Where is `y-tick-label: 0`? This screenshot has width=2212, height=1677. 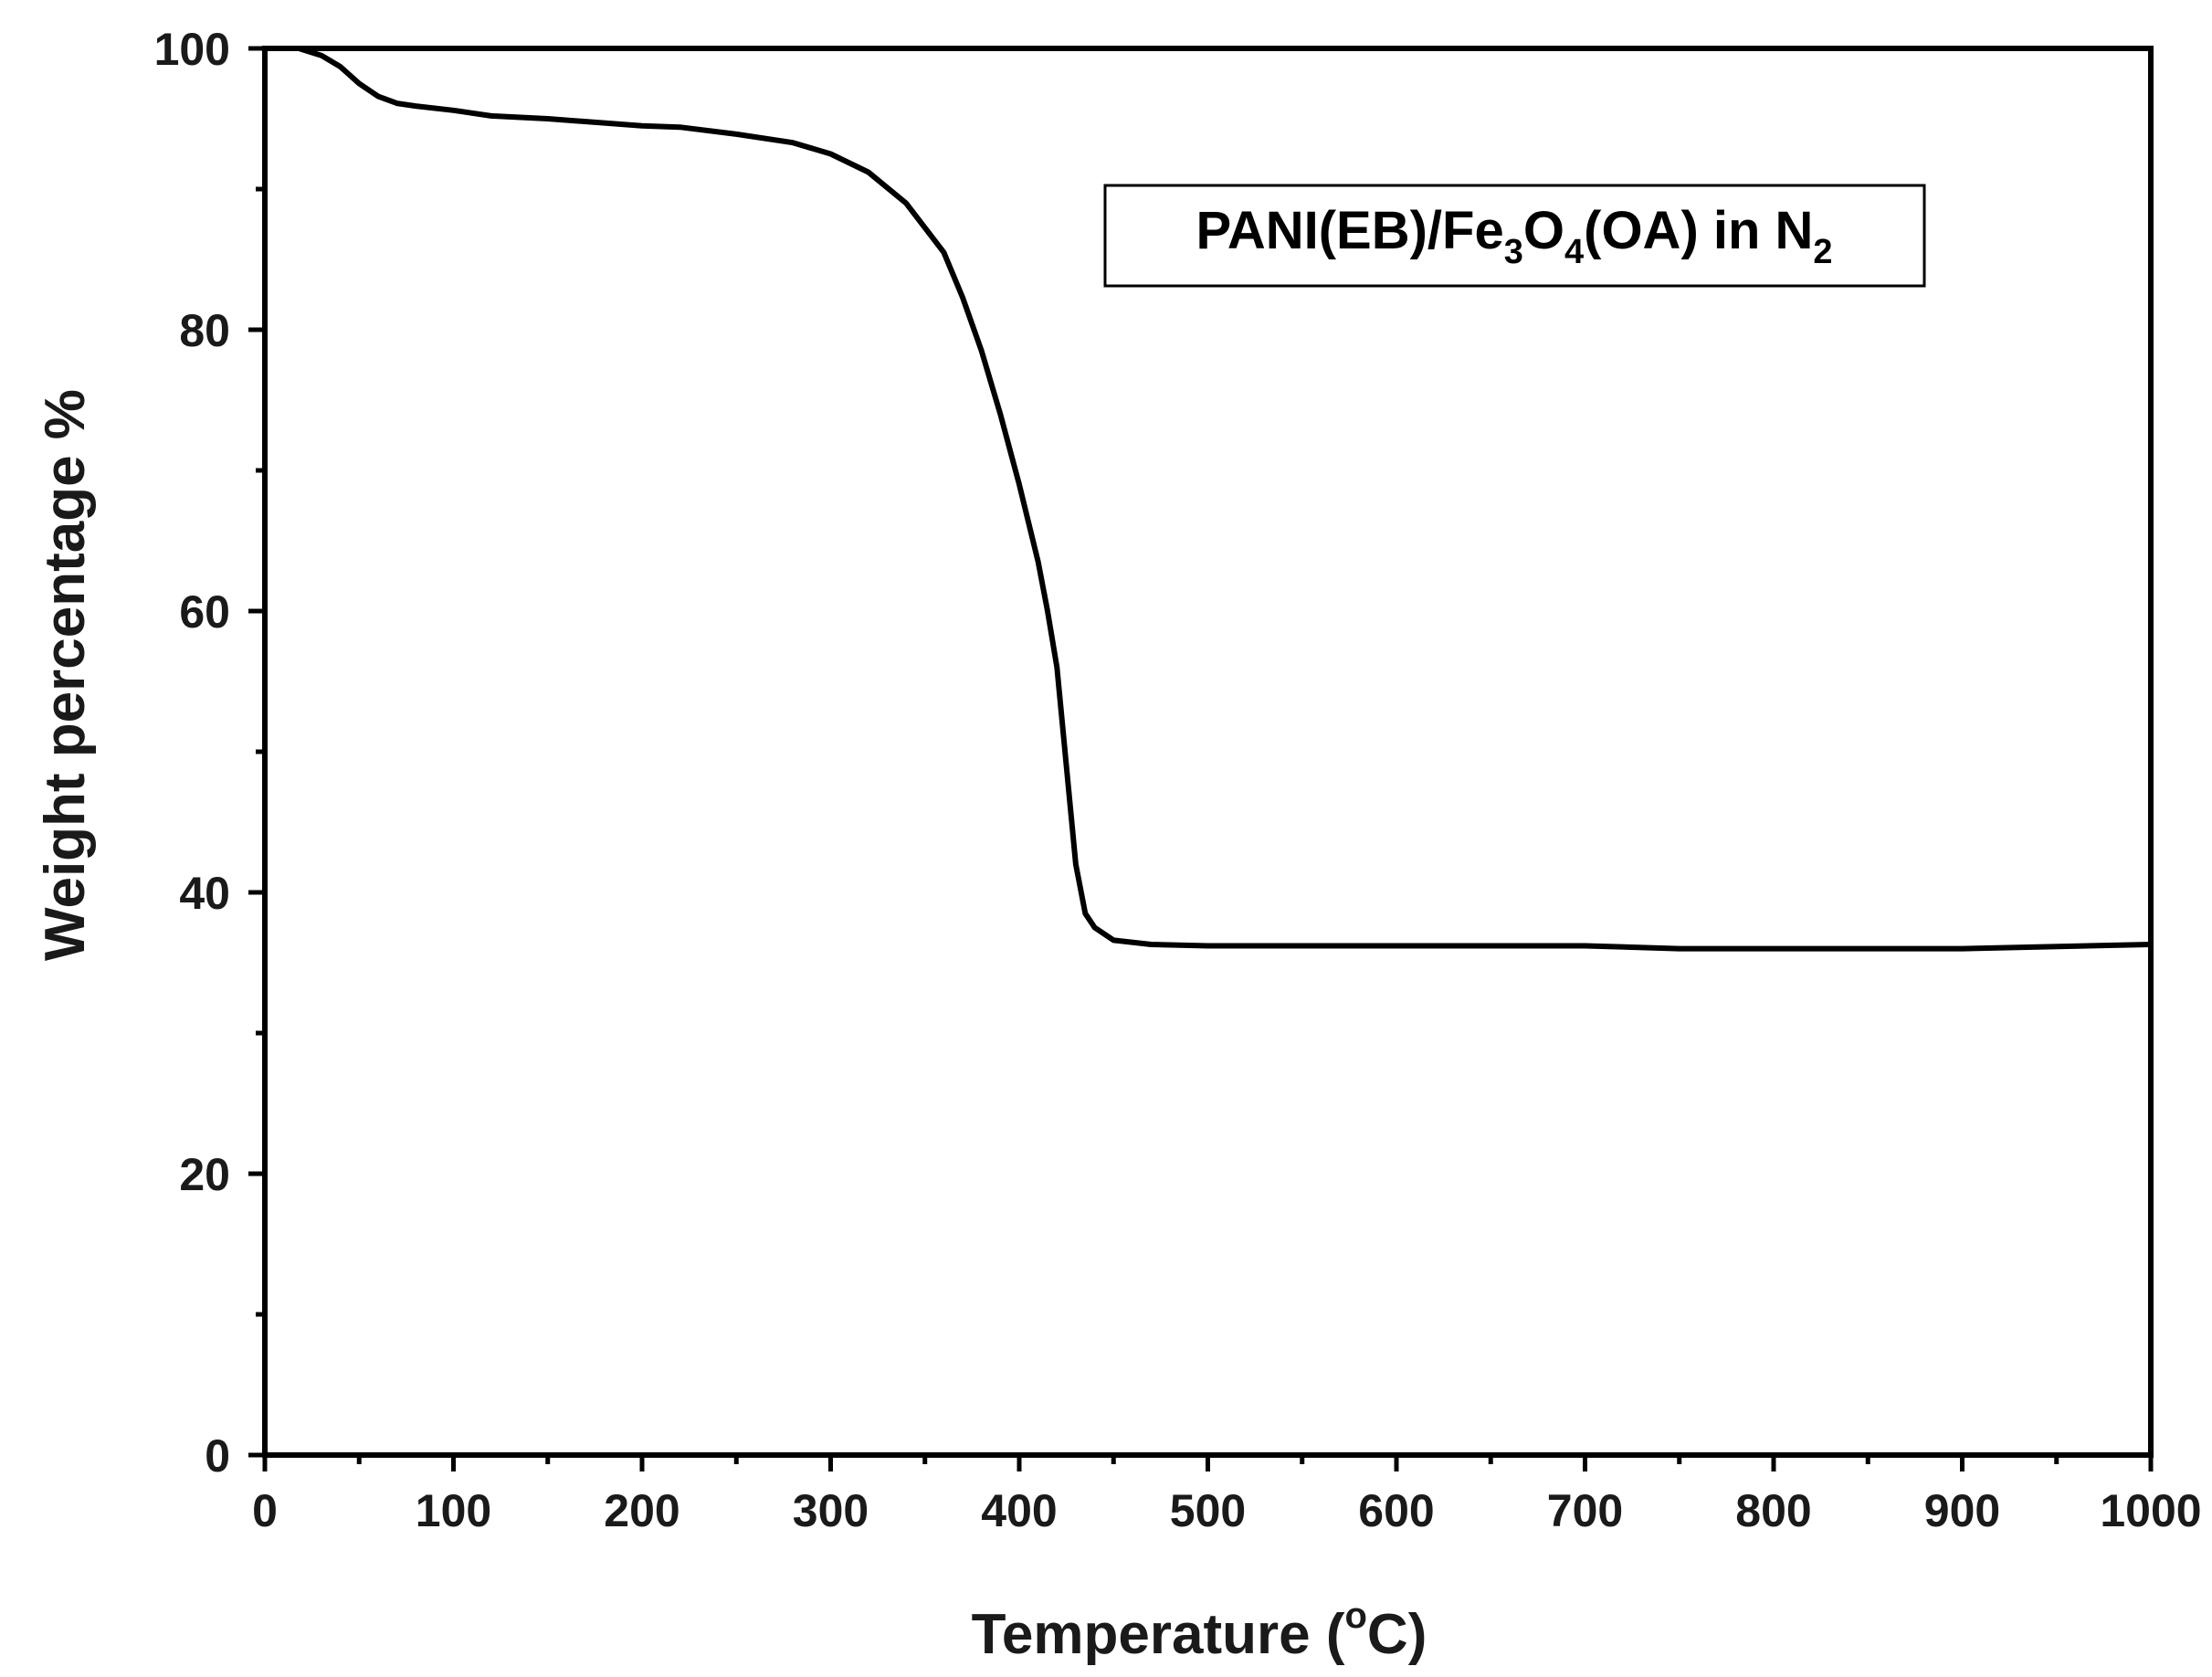
y-tick-label: 0 is located at coordinates (217, 1456).